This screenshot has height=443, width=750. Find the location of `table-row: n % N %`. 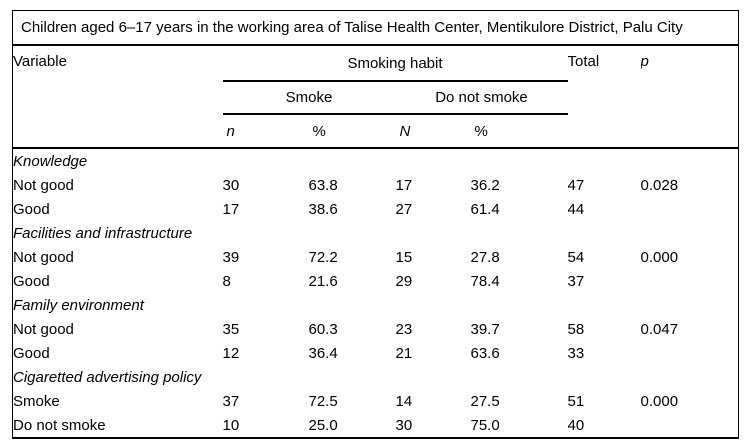

table-row: n % N % is located at coordinates (376, 131).